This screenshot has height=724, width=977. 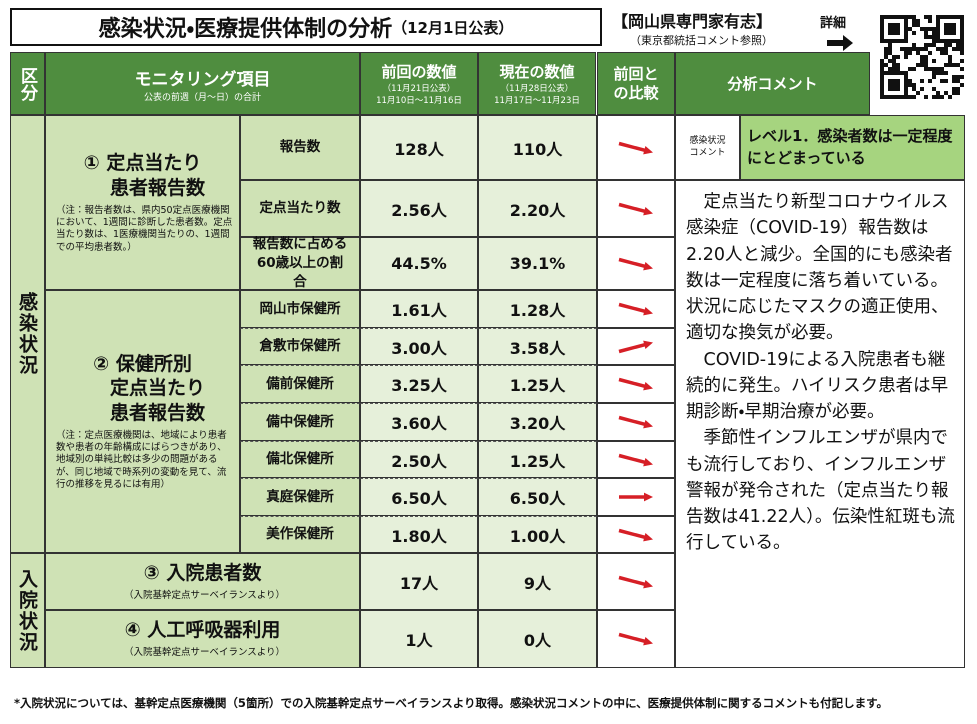 What do you see at coordinates (142, 363) in the screenshot?
I see `group-title: ② 保健所別` at bounding box center [142, 363].